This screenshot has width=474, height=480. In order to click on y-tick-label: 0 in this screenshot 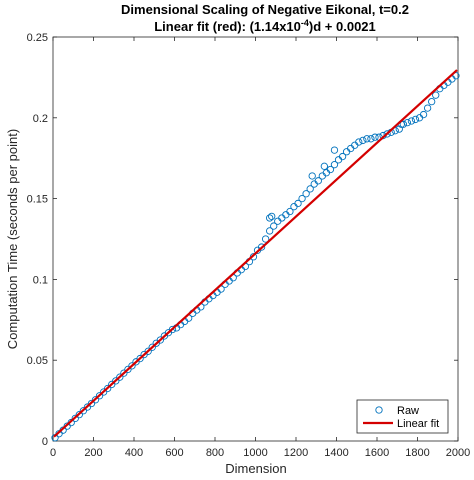, I will do `click(45, 442)`.